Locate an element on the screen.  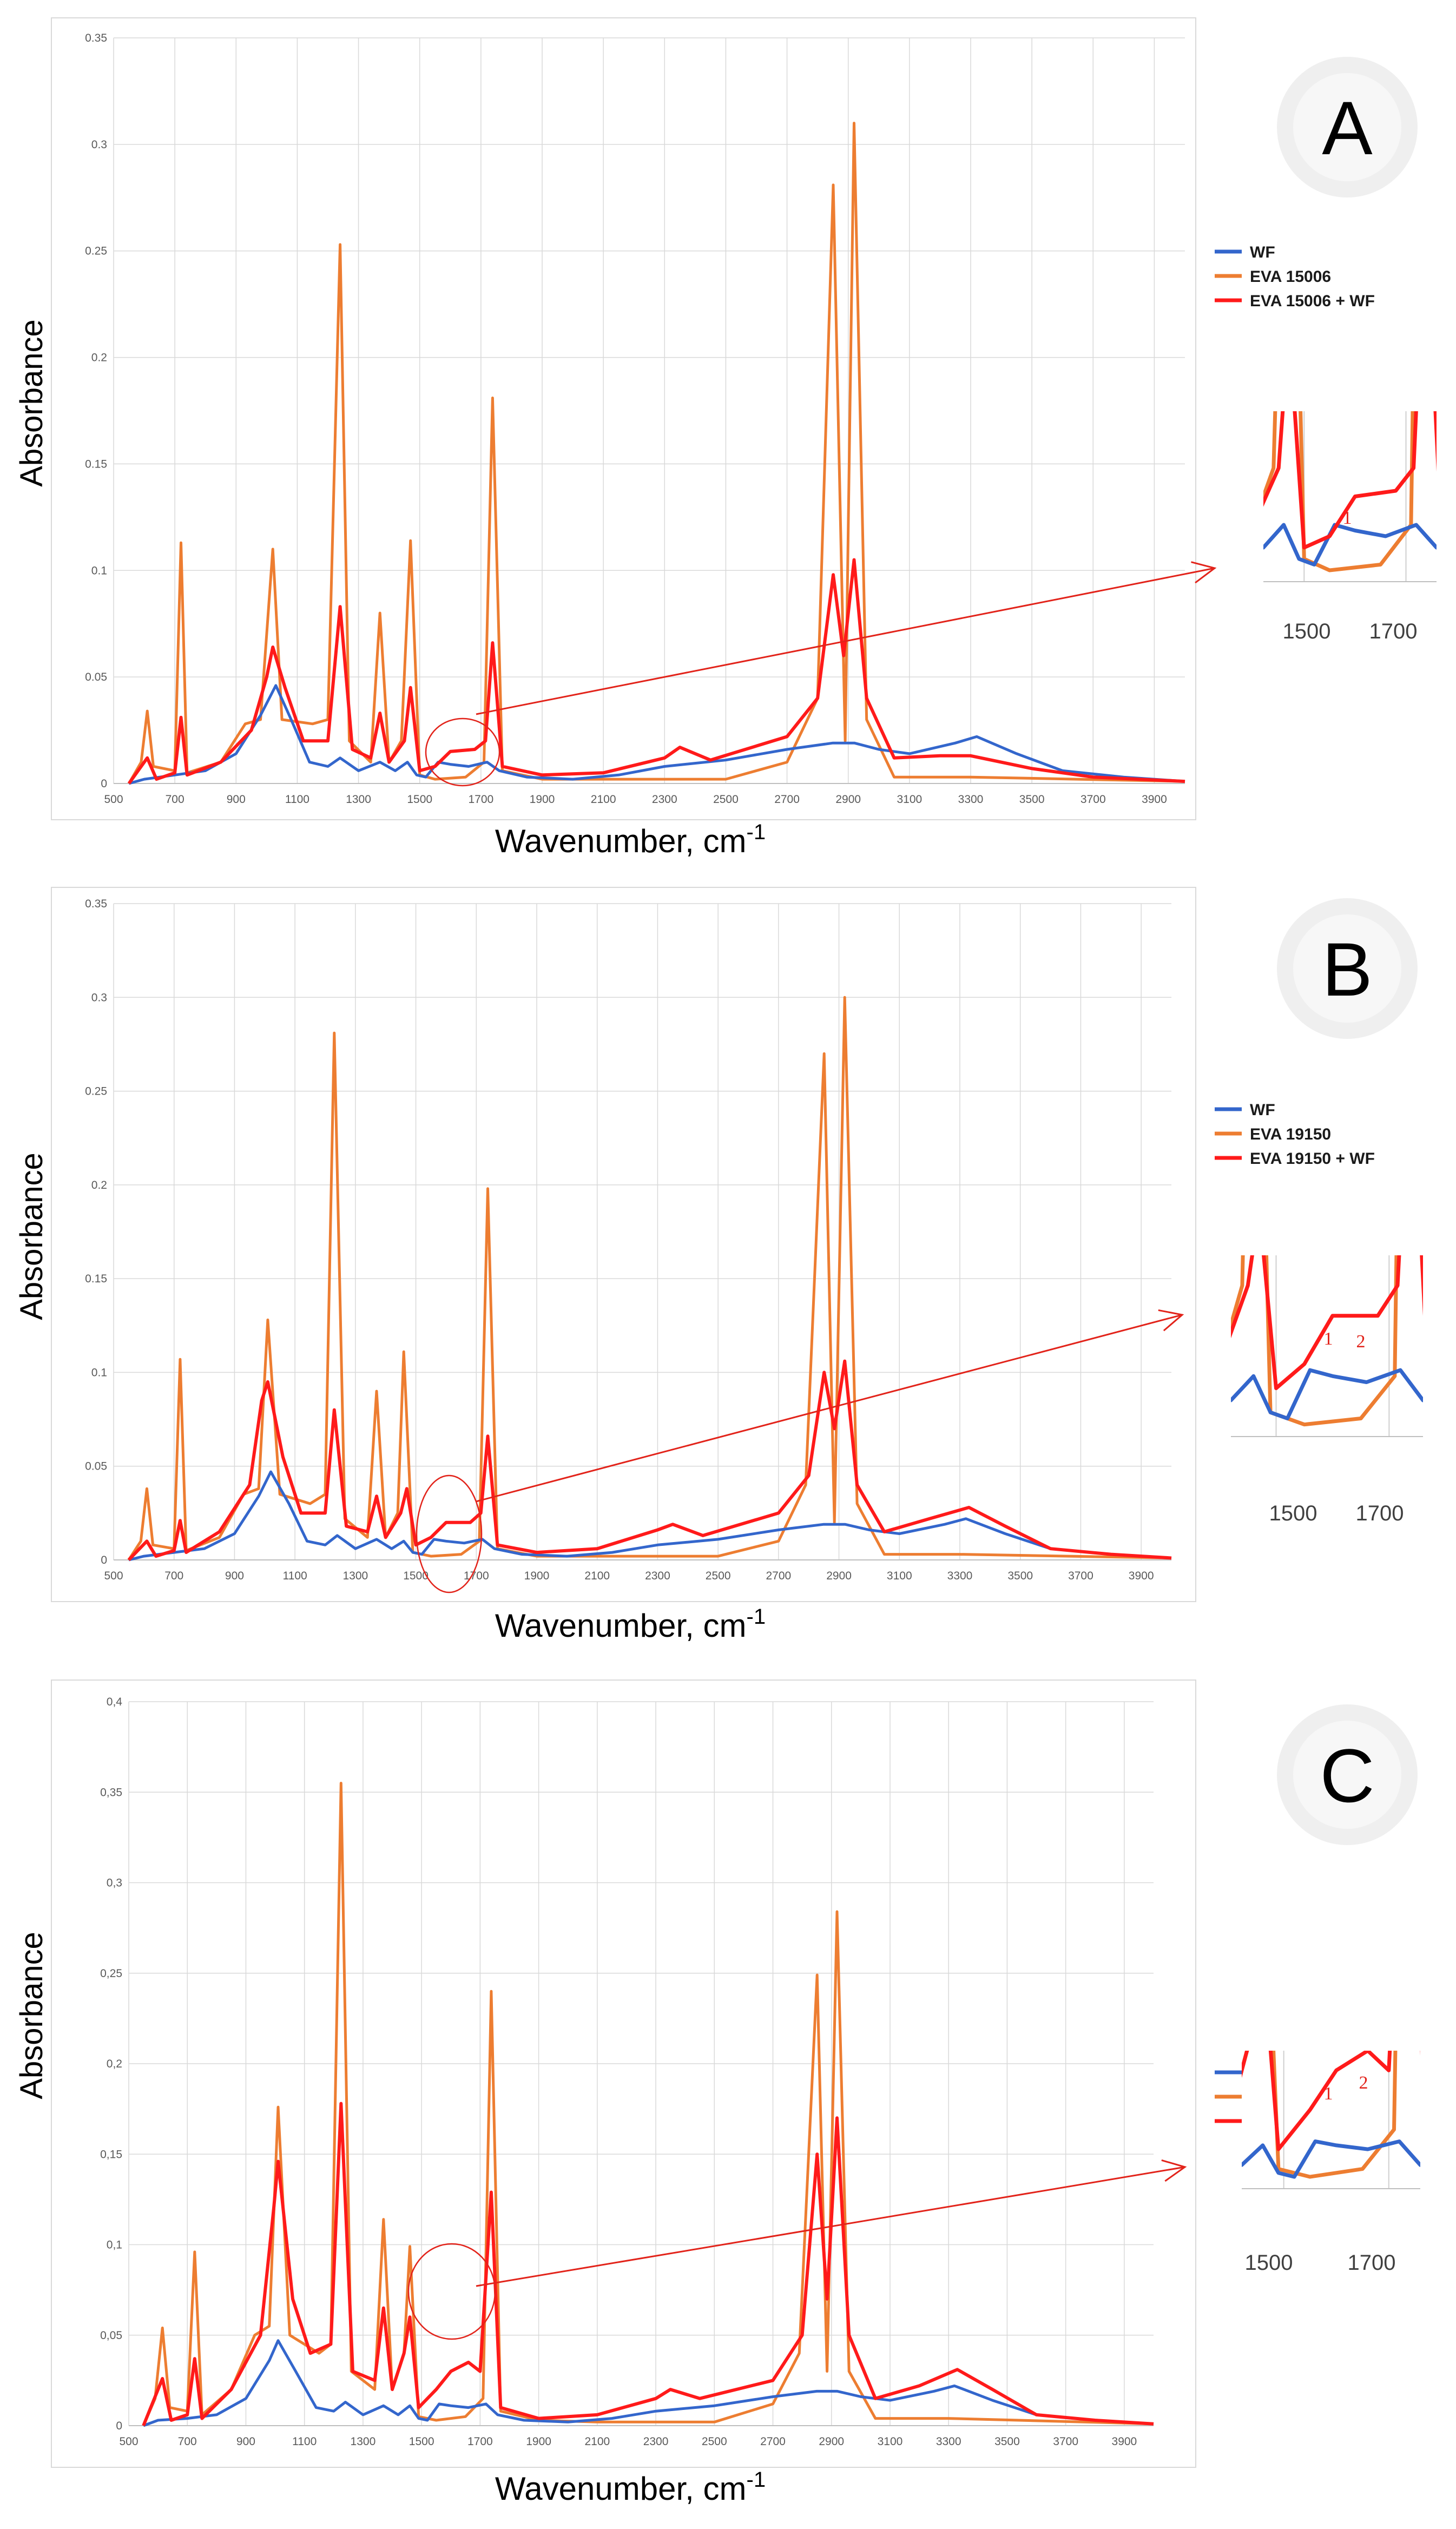
legend-entry: EVA 19150 + WF is located at coordinates (1312, 1159).